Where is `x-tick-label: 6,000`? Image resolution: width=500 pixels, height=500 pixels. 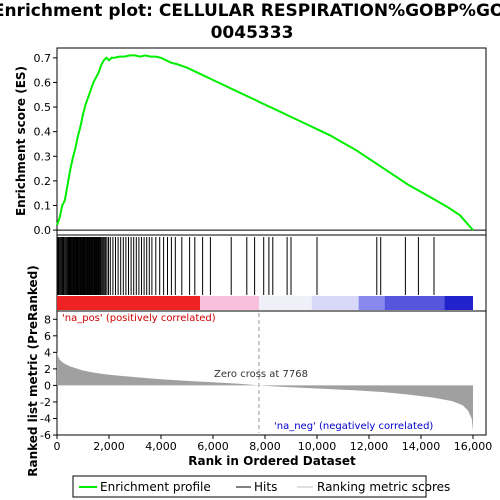
x-tick-label: 6,000 is located at coordinates (213, 446).